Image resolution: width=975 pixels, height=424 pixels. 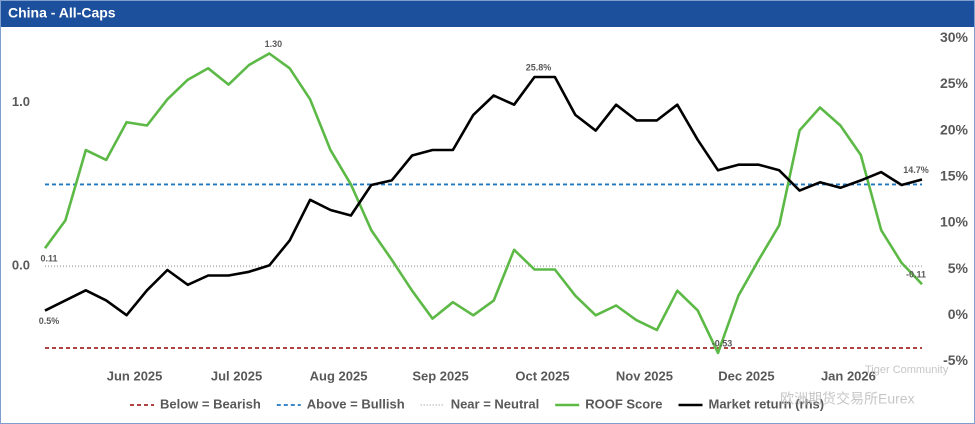 I want to click on data-label: 1.30, so click(x=274, y=44).